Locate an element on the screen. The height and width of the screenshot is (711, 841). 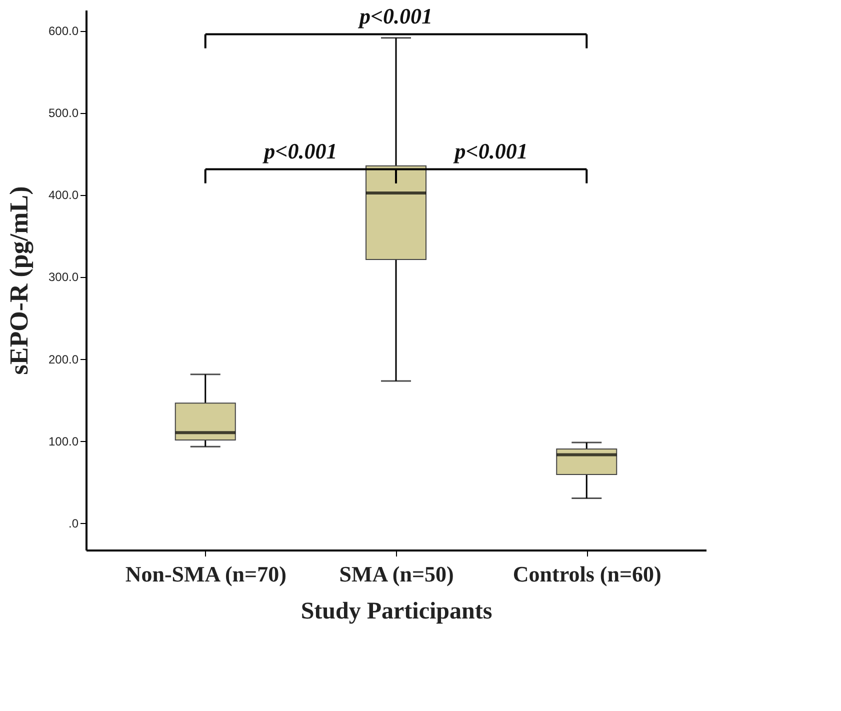
y-axis-title: sEPO-R (pg/mL) is located at coordinates (19, 280).